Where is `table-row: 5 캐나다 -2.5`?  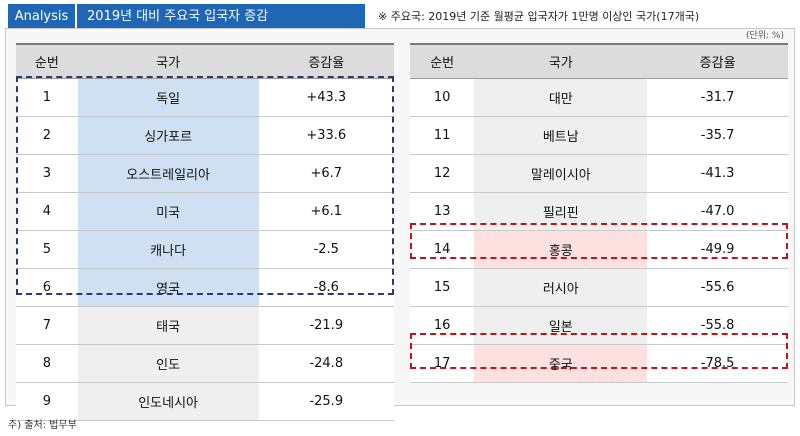 table-row: 5 캐나다 -2.5 is located at coordinates (205, 249).